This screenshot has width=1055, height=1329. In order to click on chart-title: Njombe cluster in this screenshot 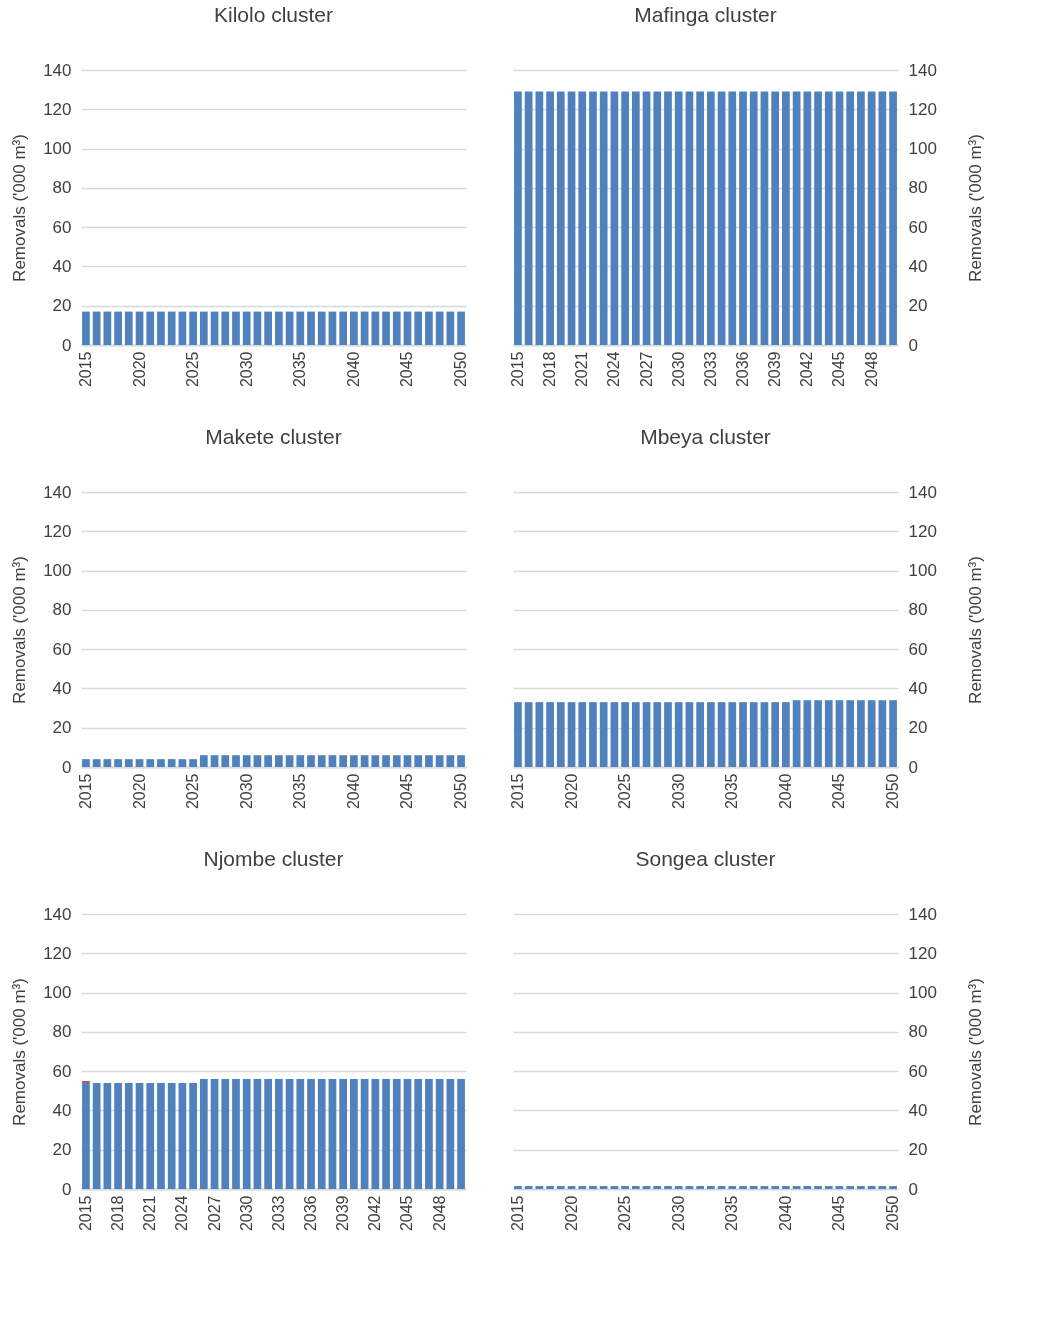, I will do `click(273, 858)`.